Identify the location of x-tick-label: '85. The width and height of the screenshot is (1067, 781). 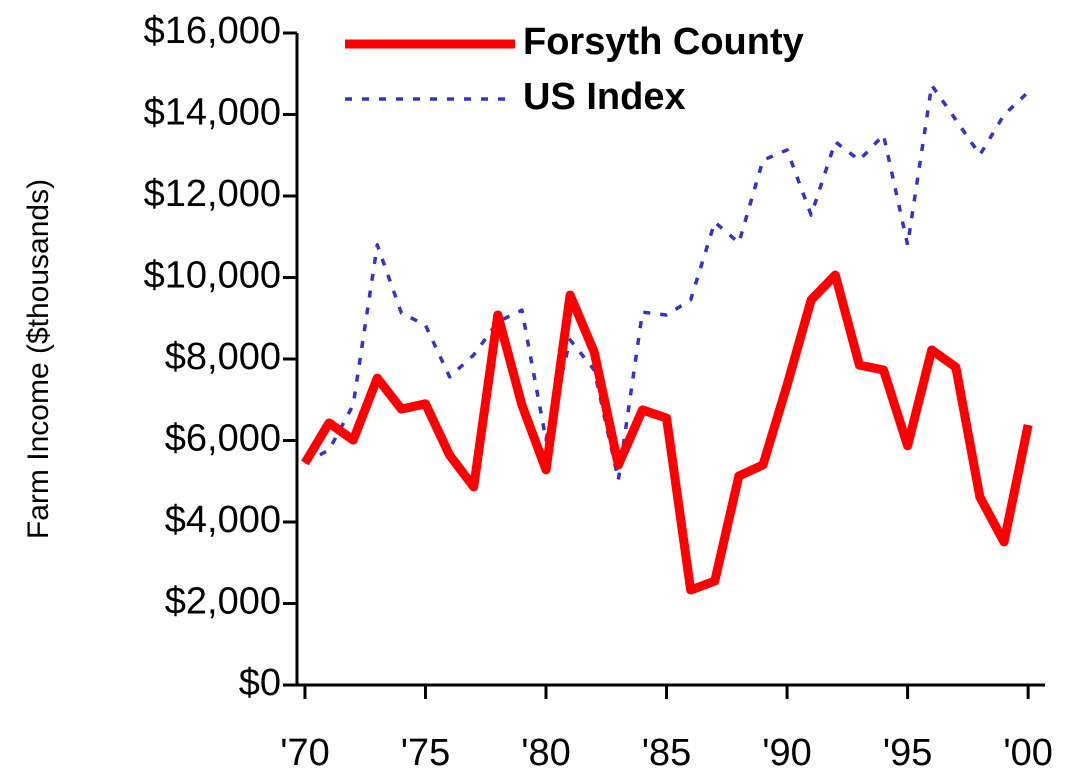
(667, 753).